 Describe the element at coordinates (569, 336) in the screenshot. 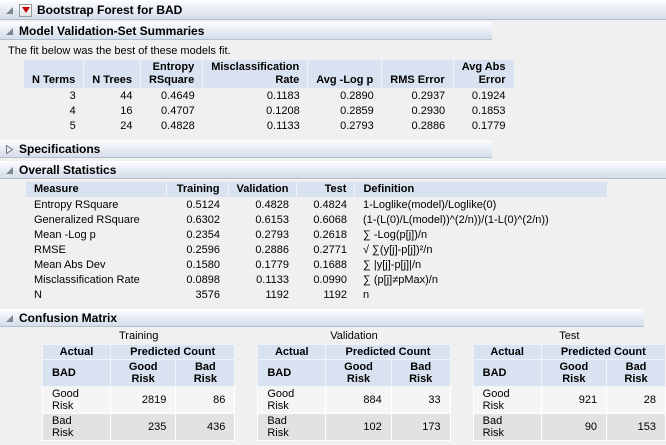

I see `matrix-caption: Test` at that location.